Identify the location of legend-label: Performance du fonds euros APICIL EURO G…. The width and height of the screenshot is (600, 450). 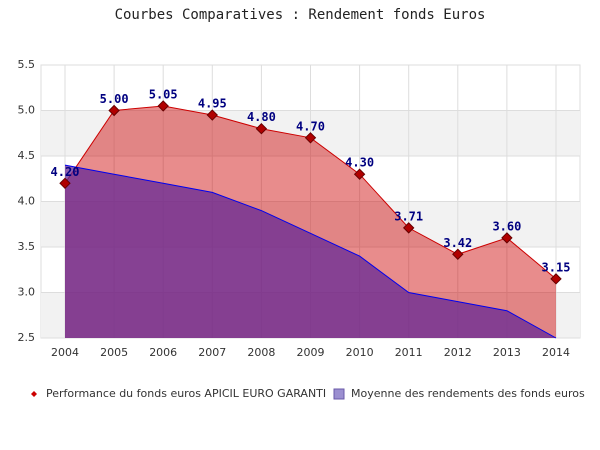
(186, 393).